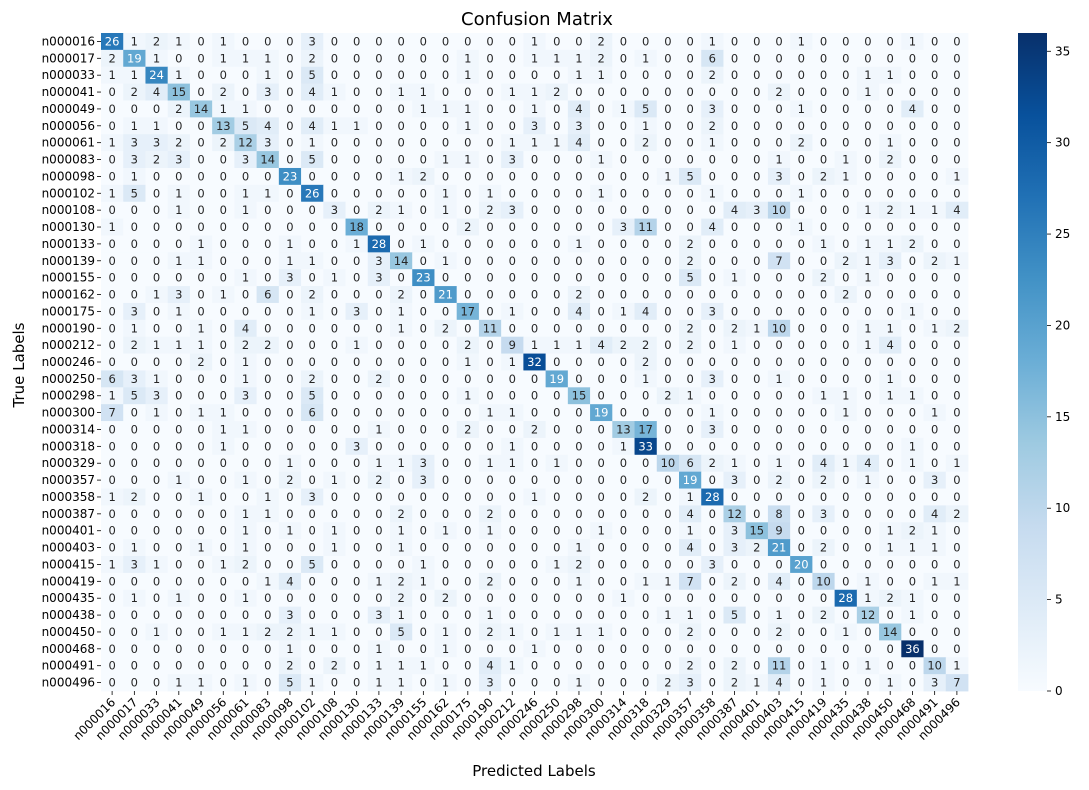 The width and height of the screenshot is (1089, 790). I want to click on cell-value-label: 5, so click(134, 396).